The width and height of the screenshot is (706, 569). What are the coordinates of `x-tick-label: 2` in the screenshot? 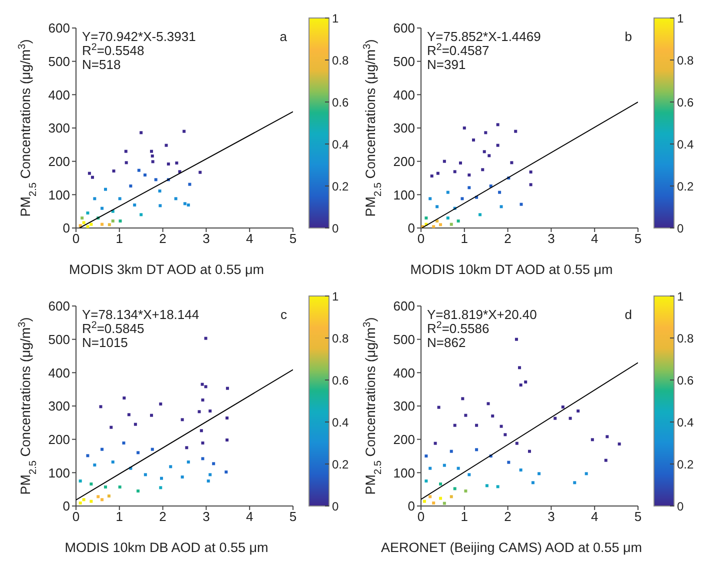 It's located at (508, 238).